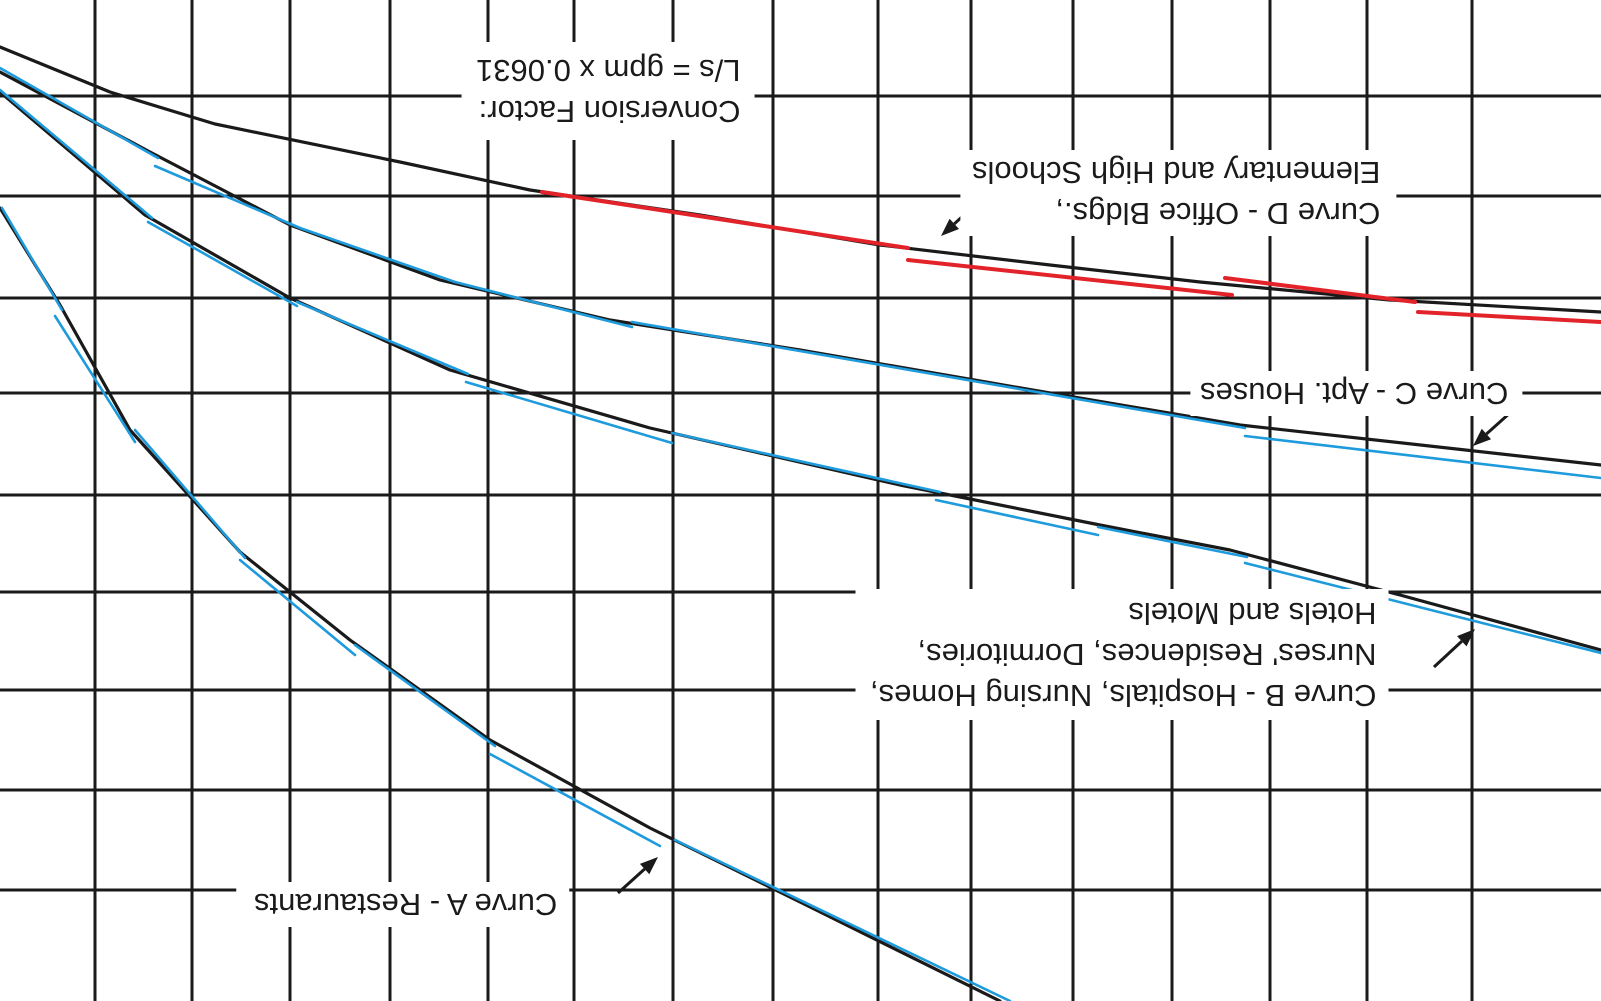 Image resolution: width=1601 pixels, height=1001 pixels. Describe the element at coordinates (1493, 428) in the screenshot. I see `curve-c-arrow` at that location.